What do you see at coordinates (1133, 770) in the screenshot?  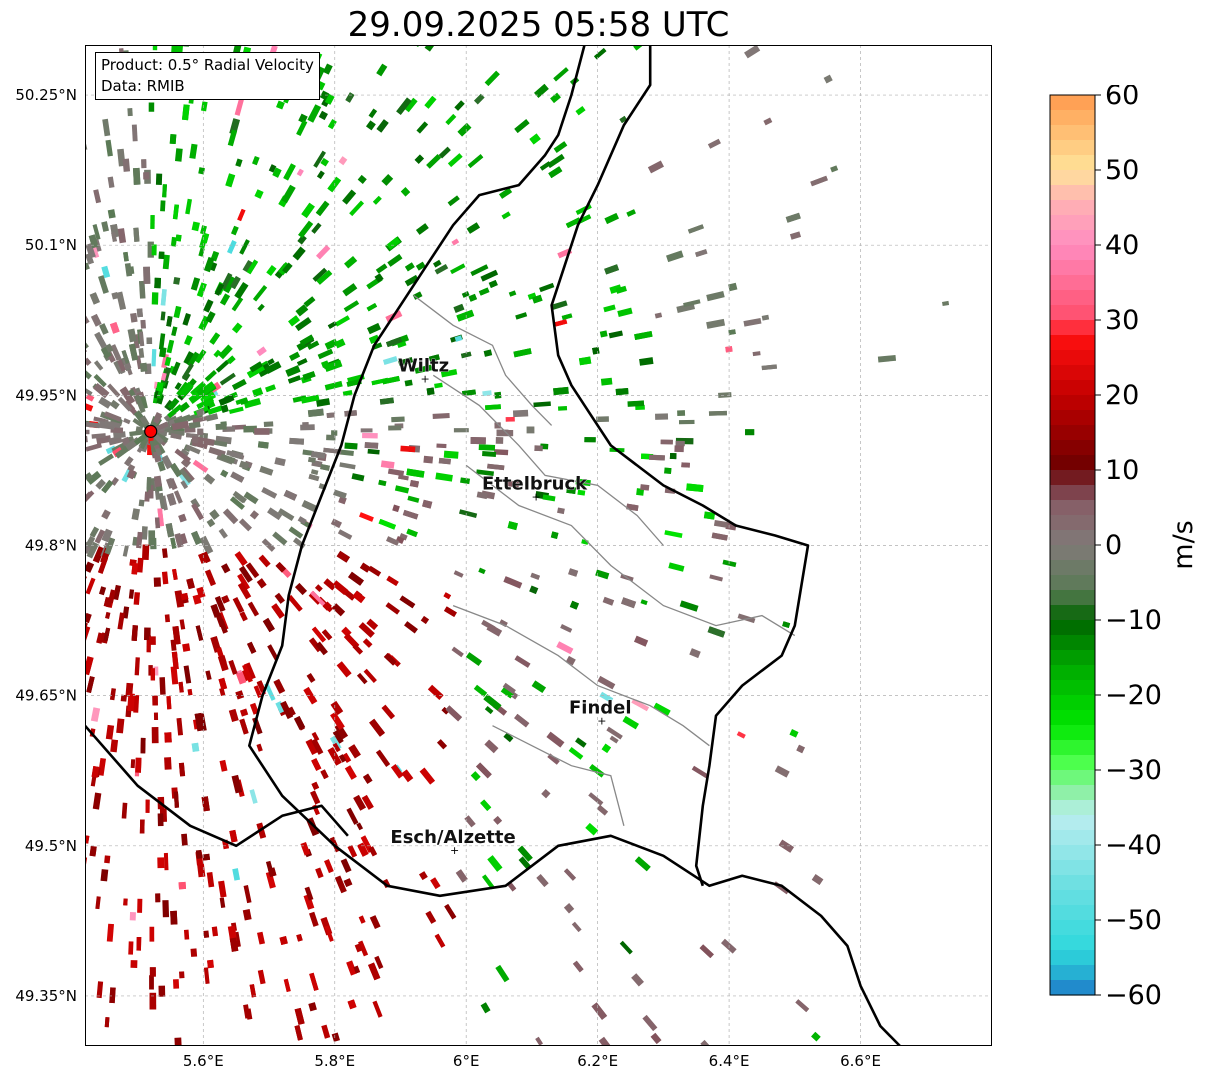 I see `colorbar-tick-label: −30` at bounding box center [1133, 770].